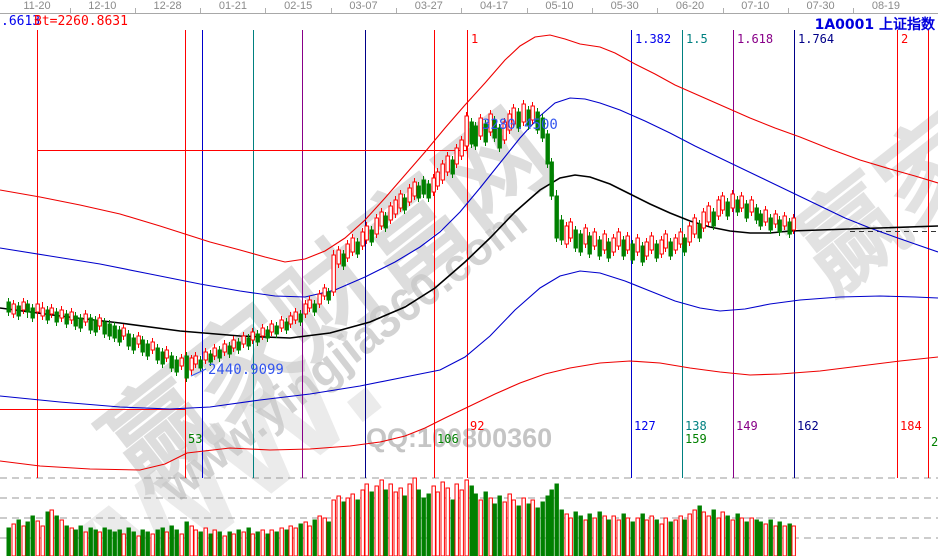  What do you see at coordinates (477, 426) in the screenshot?
I see `fib-count-label: 92` at bounding box center [477, 426].